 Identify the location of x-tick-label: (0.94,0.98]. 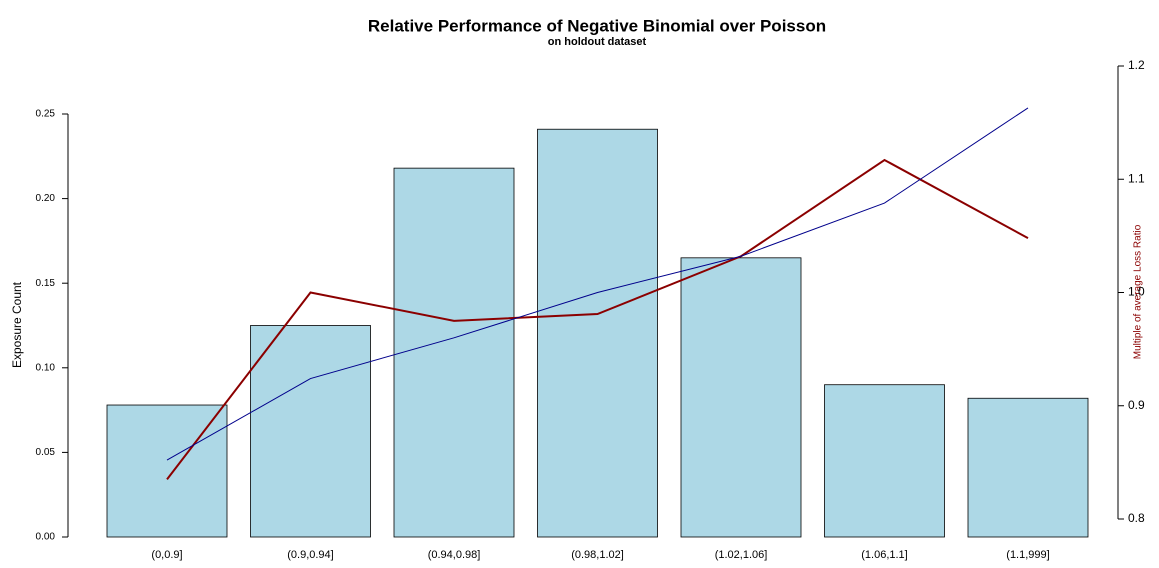
(454, 555).